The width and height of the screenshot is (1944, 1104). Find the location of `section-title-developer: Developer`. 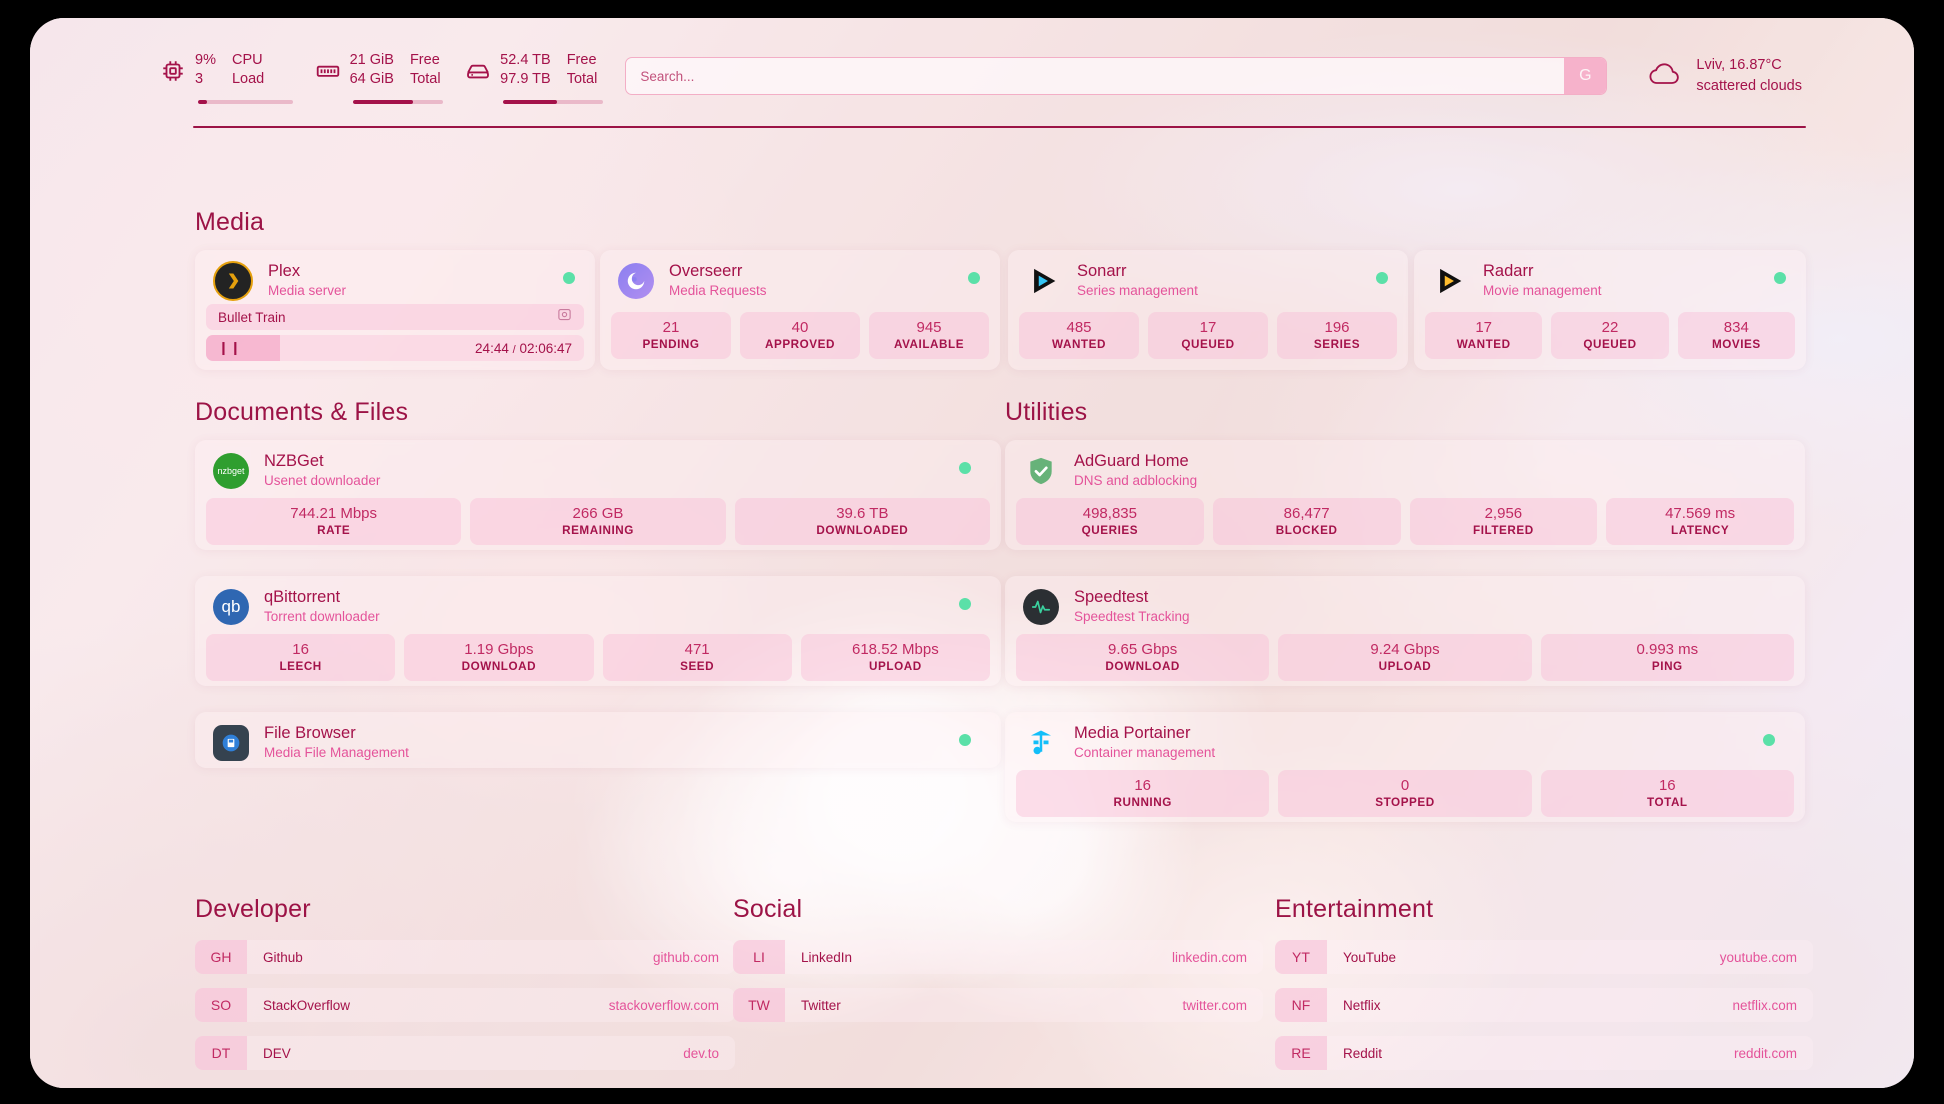

section-title-developer: Developer is located at coordinates (253, 909).